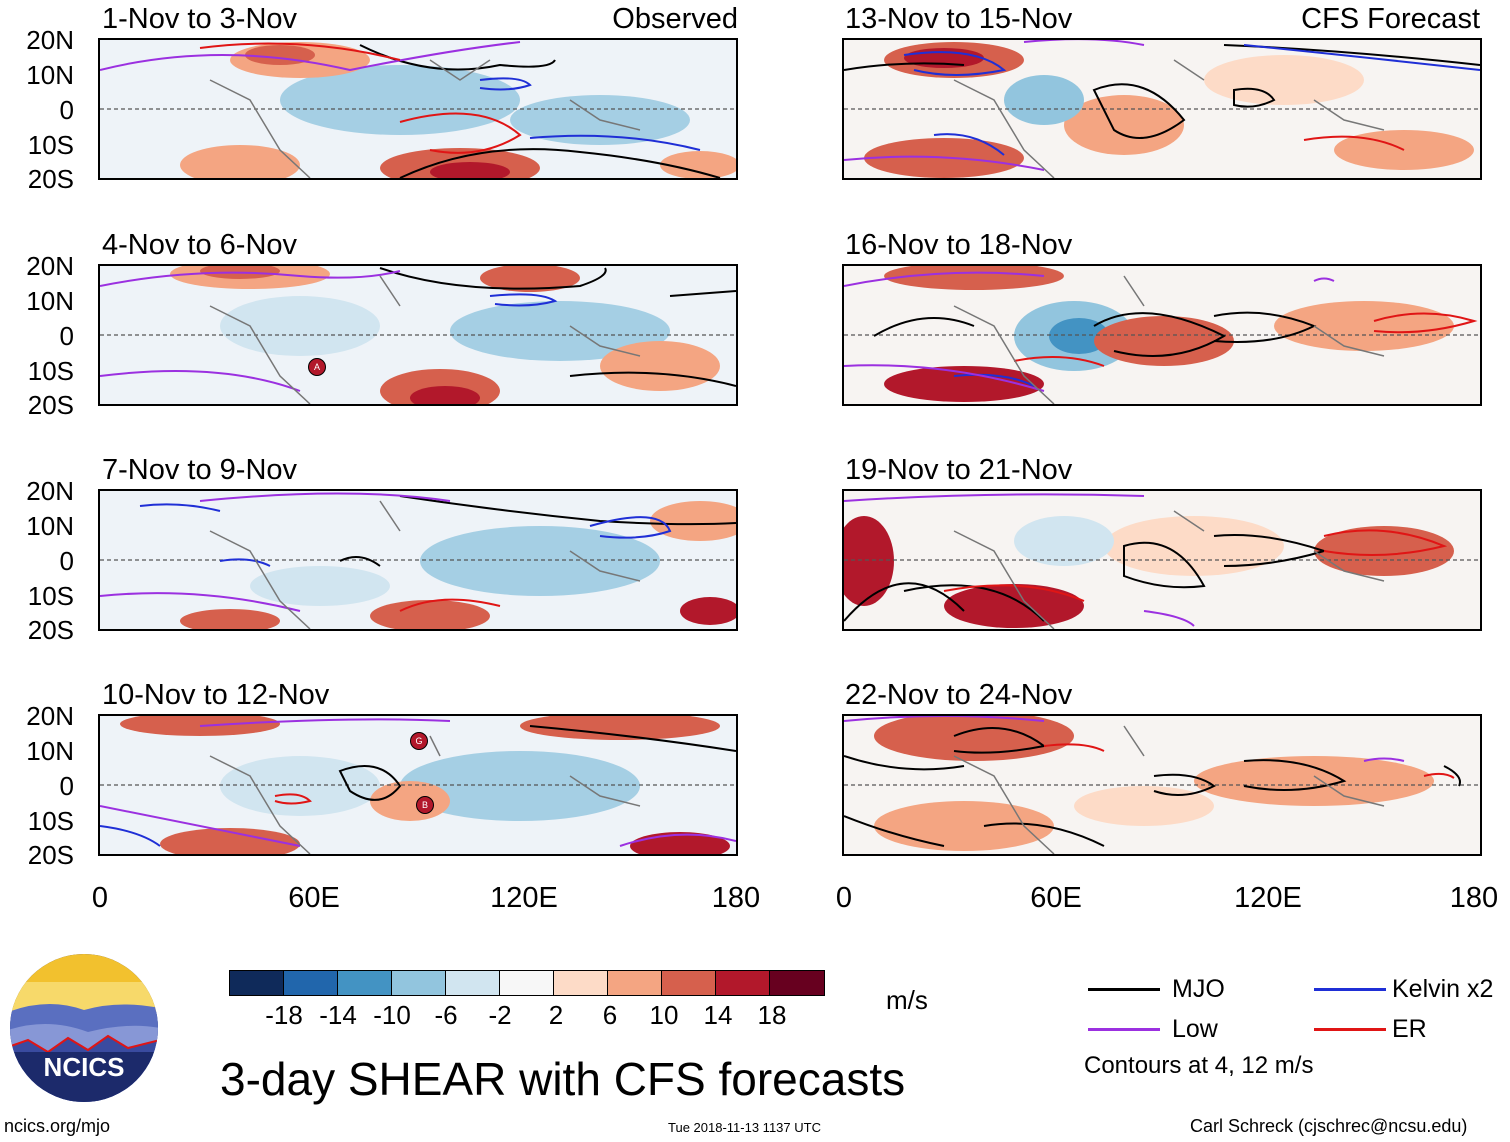 The width and height of the screenshot is (1510, 1142). I want to click on footer-timestamp: Tue 2018-11-13 1137 UTC, so click(744, 1127).